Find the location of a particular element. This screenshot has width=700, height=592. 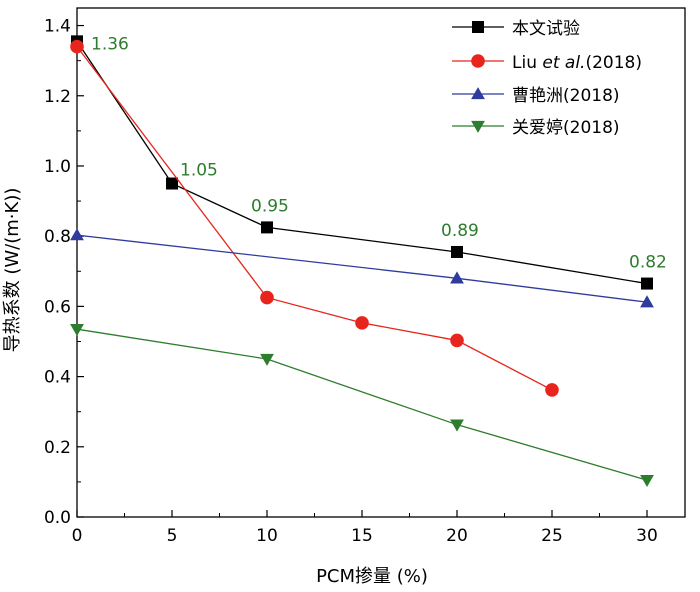

legend-item: 关爱婷(2018) is located at coordinates (536, 128).